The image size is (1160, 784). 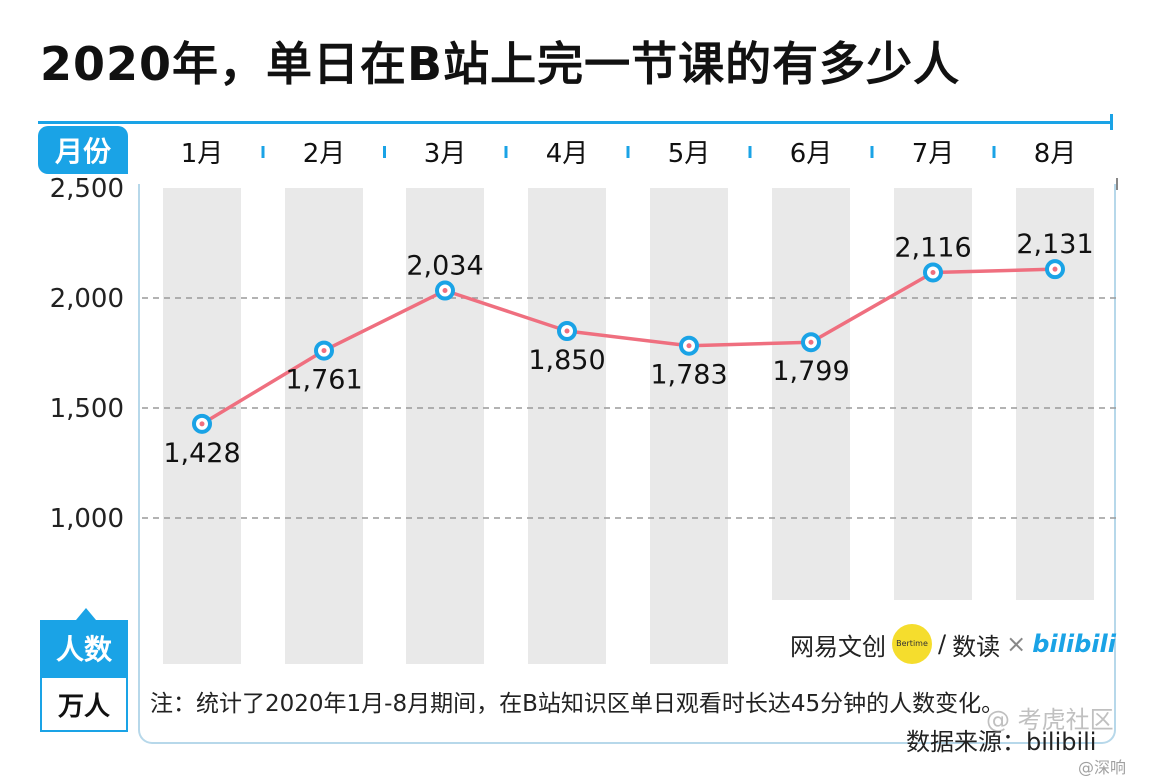 I want to click on watermark-community: @ 考虎社区, so click(x=1050, y=720).